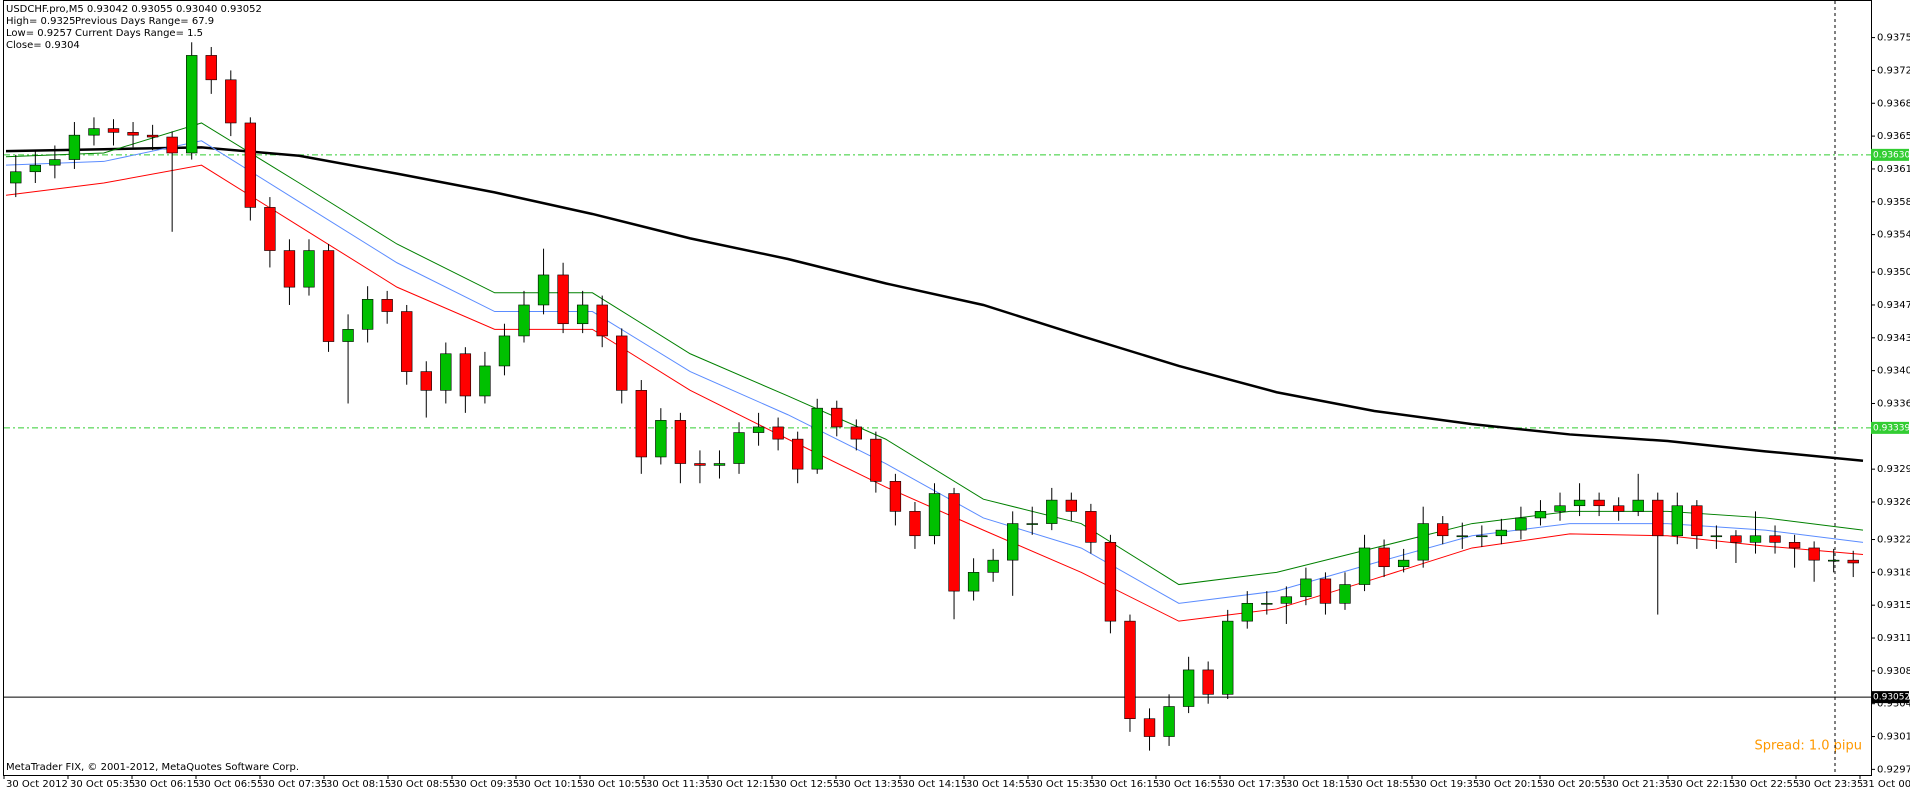 The width and height of the screenshot is (1910, 792). What do you see at coordinates (1893, 235) in the screenshot?
I see `y-tick-label: 0.93545` at bounding box center [1893, 235].